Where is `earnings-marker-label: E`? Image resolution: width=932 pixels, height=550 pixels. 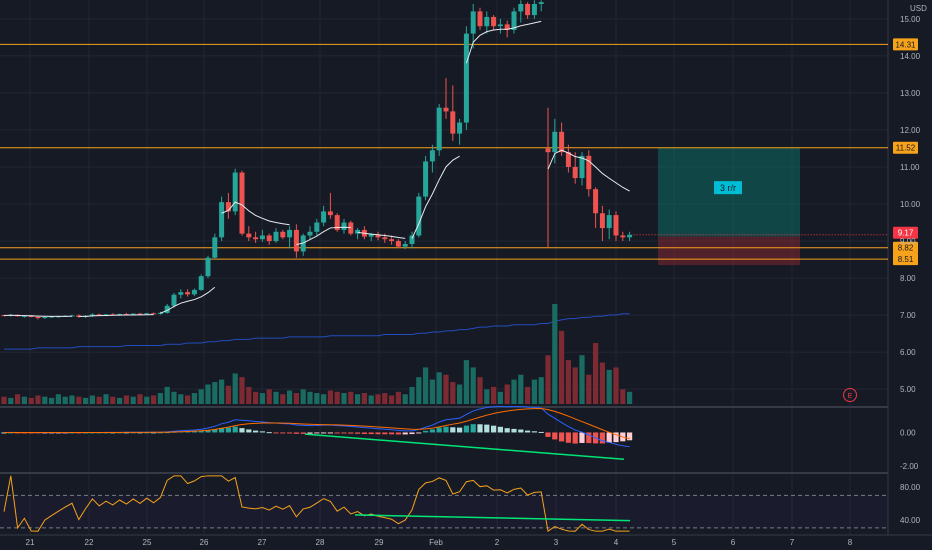 earnings-marker-label: E is located at coordinates (850, 396).